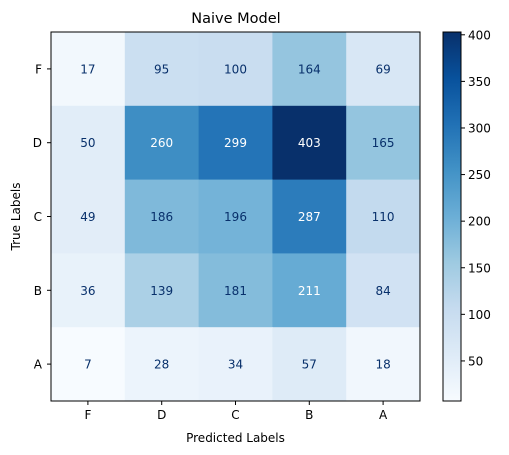 This screenshot has height=455, width=509. I want to click on cell-value-label: 287, so click(309, 217).